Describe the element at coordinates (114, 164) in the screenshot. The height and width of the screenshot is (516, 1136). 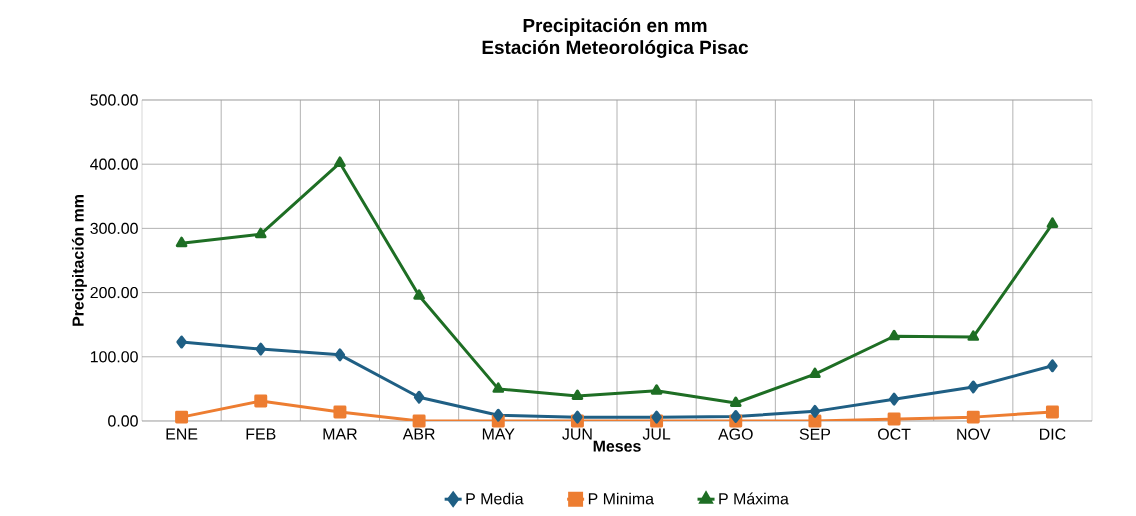
I see `y-tick-label: 400.00` at that location.